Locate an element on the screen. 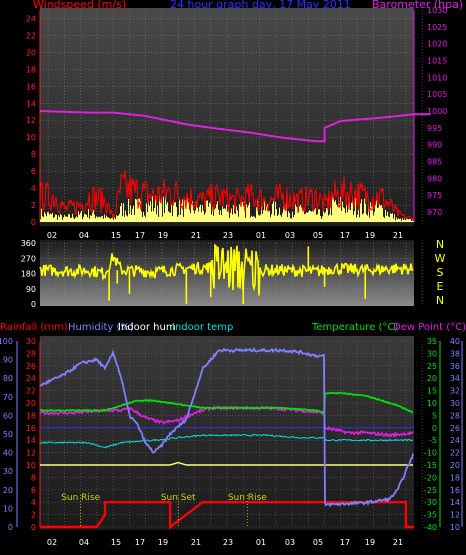  direction-tick: 270 is located at coordinates (28, 258).